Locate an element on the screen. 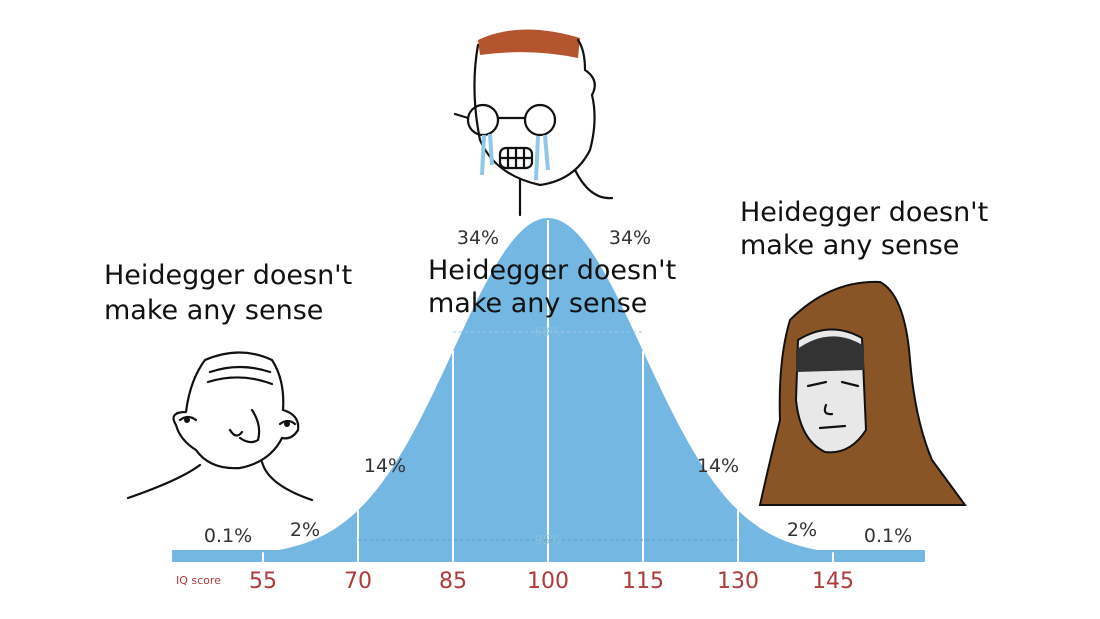 Image resolution: width=1100 pixels, height=619 pixels. simple-wojak is located at coordinates (220, 426).